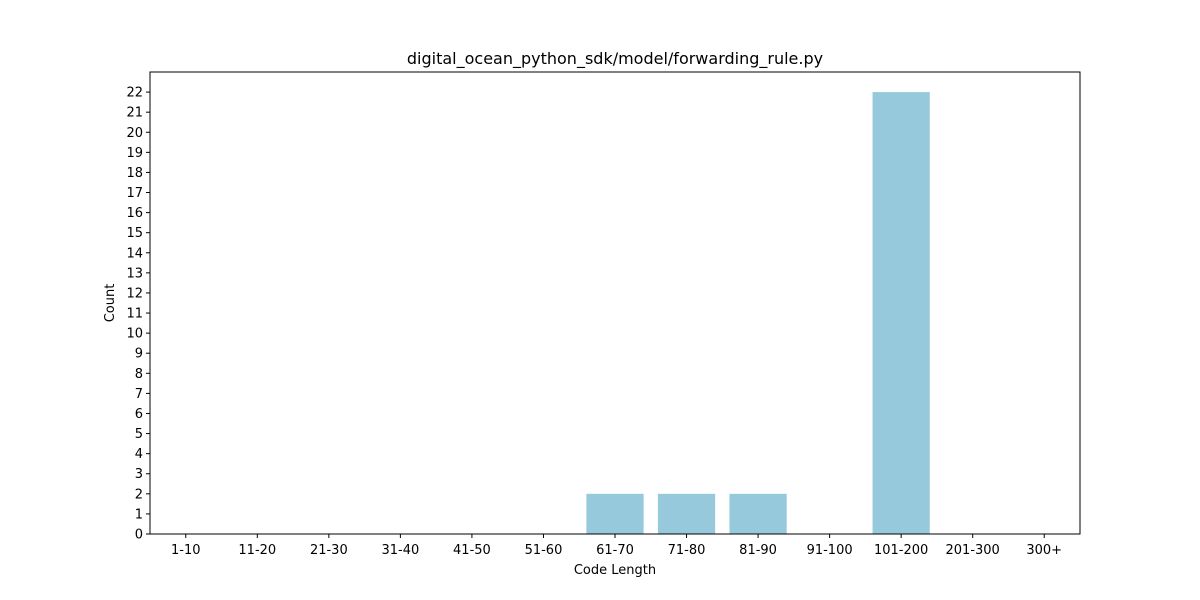  Describe the element at coordinates (134, 273) in the screenshot. I see `y-tick-label: 13` at that location.